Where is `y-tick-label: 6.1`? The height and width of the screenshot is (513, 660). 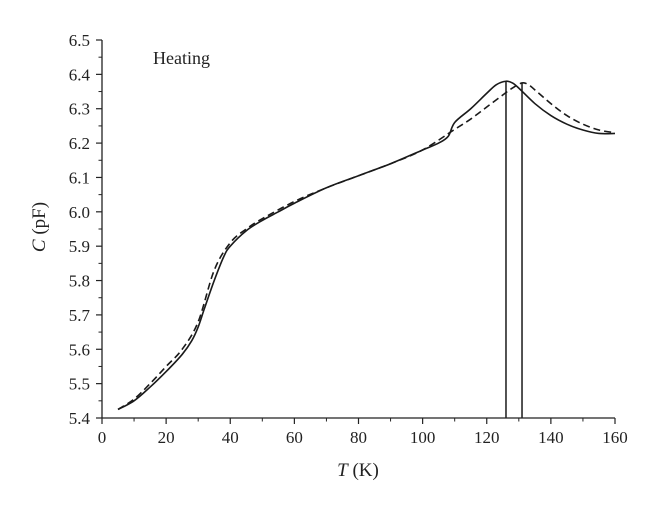
y-tick-label: 6.1 is located at coordinates (79, 177).